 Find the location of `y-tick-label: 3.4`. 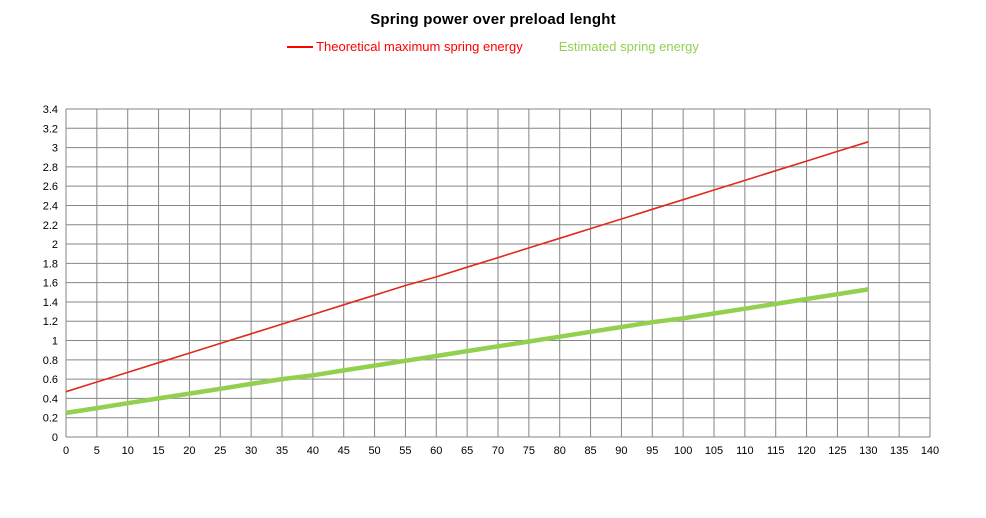

y-tick-label: 3.4 is located at coordinates (50, 110).